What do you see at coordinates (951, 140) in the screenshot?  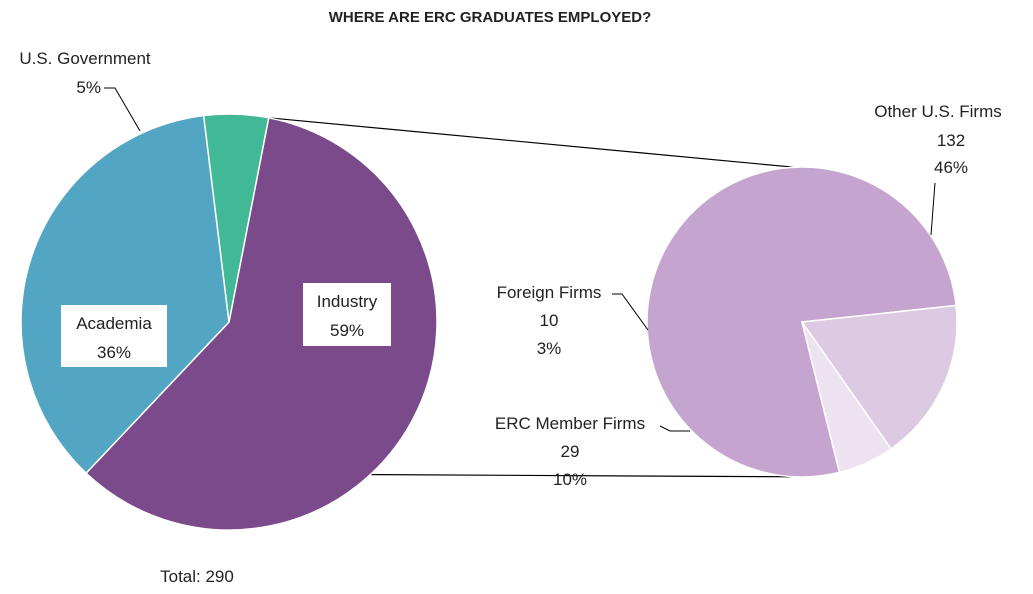 I see `label-other-us-firms-count: 132` at bounding box center [951, 140].